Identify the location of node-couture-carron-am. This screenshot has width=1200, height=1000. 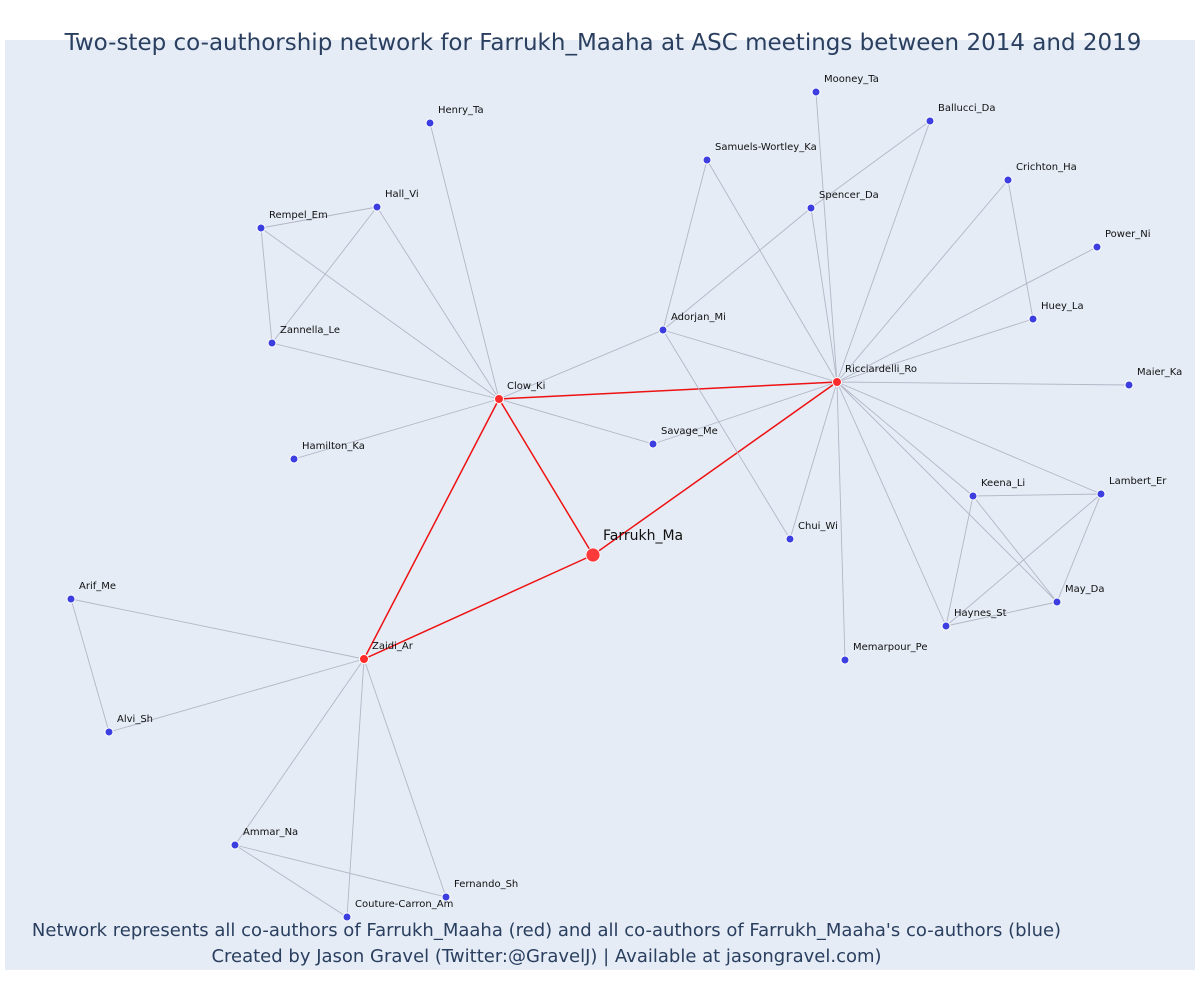
(347, 917).